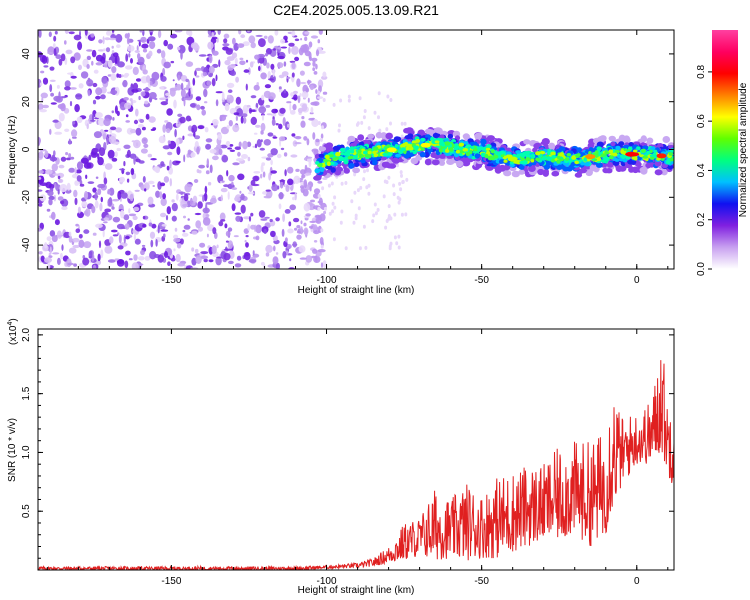  What do you see at coordinates (12, 150) in the screenshot?
I see `spectrogram-y-label: Frequency (Hz)` at bounding box center [12, 150].